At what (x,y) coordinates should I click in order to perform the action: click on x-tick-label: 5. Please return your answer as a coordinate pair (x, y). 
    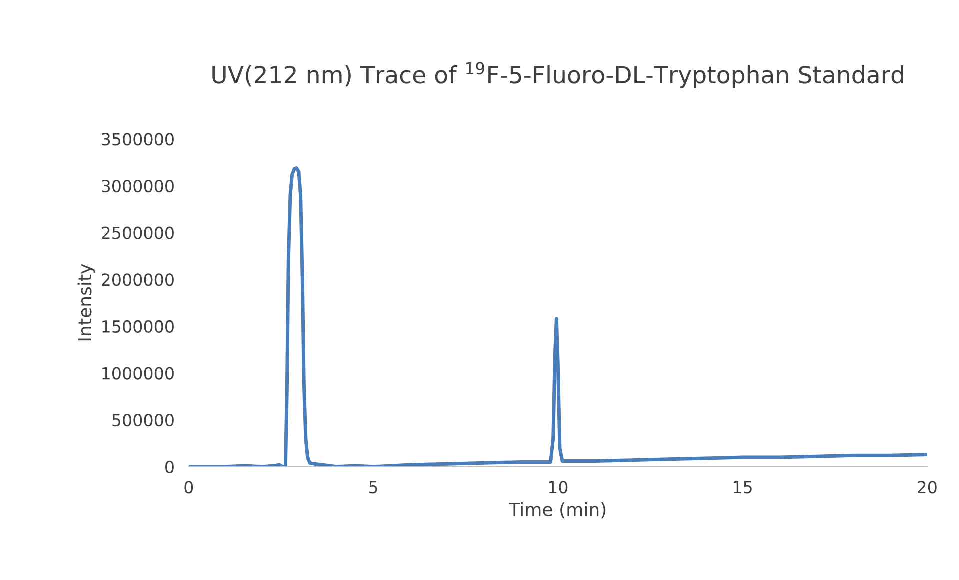
    Looking at the image, I should click on (374, 487).